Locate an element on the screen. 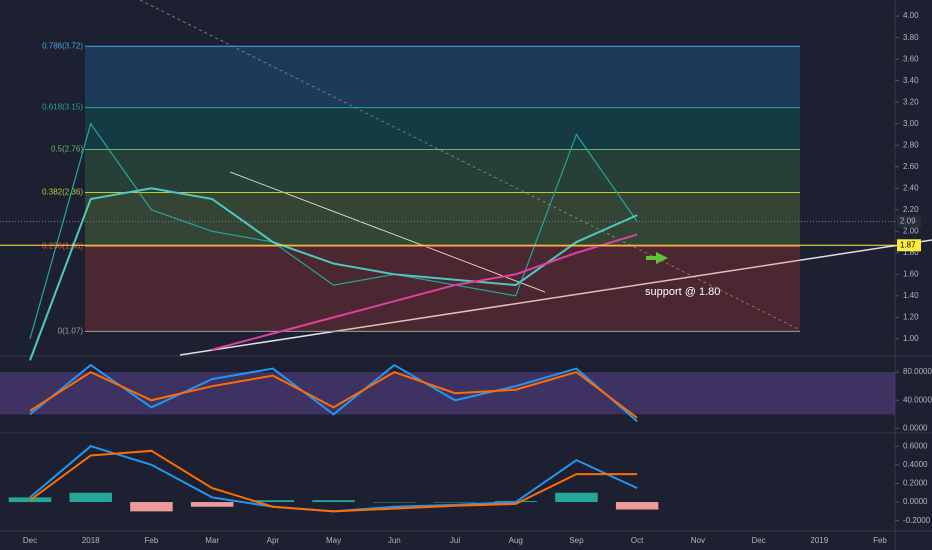 The height and width of the screenshot is (550, 932). x-tick-label: Apr is located at coordinates (273, 540).